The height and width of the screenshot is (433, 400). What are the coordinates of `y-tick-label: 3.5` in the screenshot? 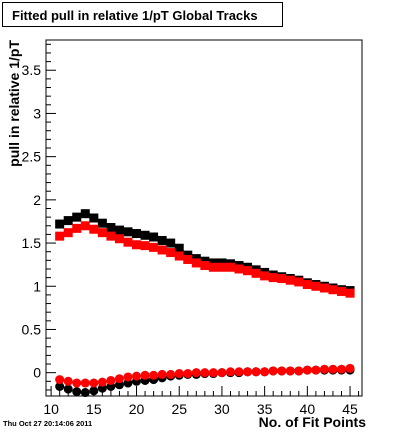 It's located at (32, 70).